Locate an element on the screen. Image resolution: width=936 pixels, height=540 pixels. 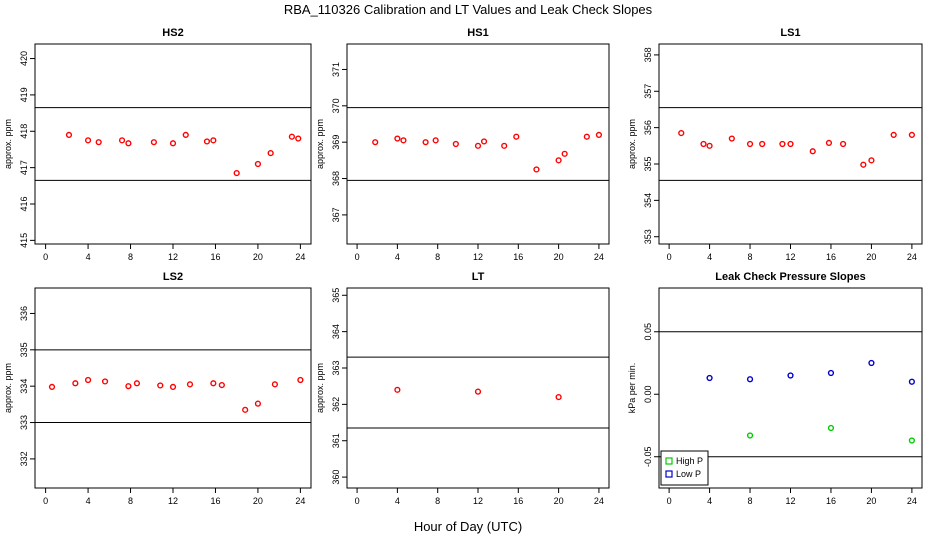
legend-box is located at coordinates (684, 468).